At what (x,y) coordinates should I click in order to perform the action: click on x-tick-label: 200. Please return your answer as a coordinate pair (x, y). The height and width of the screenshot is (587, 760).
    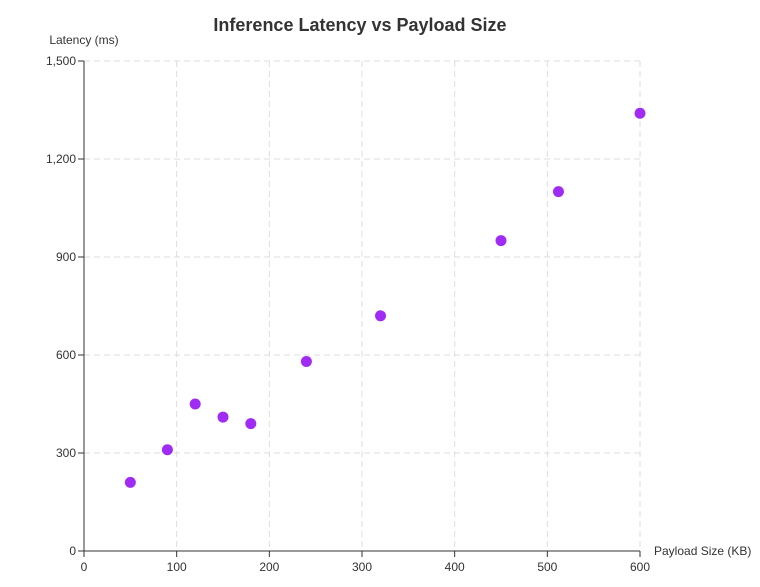
    Looking at the image, I should click on (269, 567).